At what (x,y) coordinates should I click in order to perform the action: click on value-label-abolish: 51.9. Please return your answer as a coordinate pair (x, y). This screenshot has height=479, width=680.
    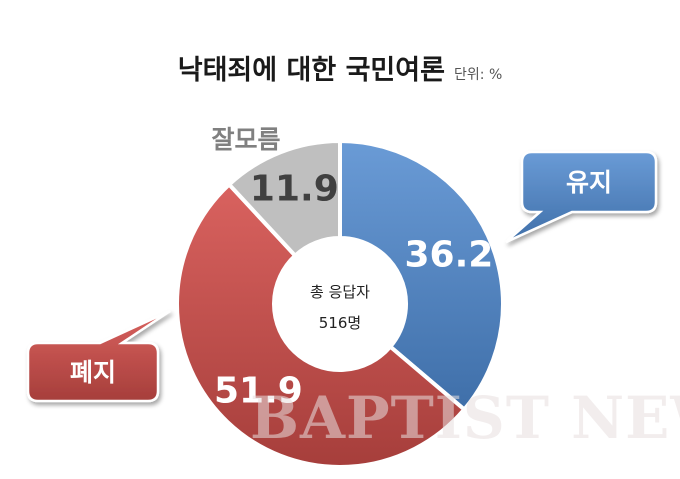
    Looking at the image, I should click on (258, 390).